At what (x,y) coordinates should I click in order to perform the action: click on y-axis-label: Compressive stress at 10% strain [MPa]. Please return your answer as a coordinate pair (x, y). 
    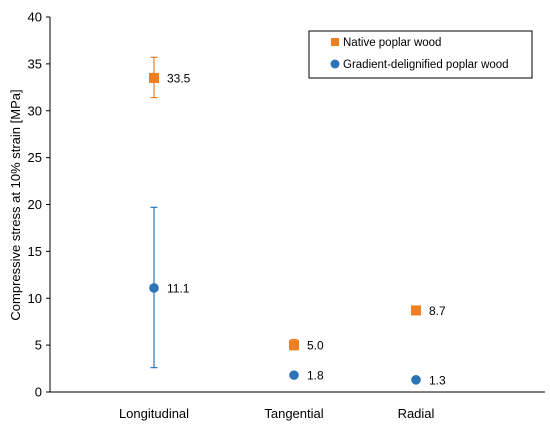
    Looking at the image, I should click on (15, 204).